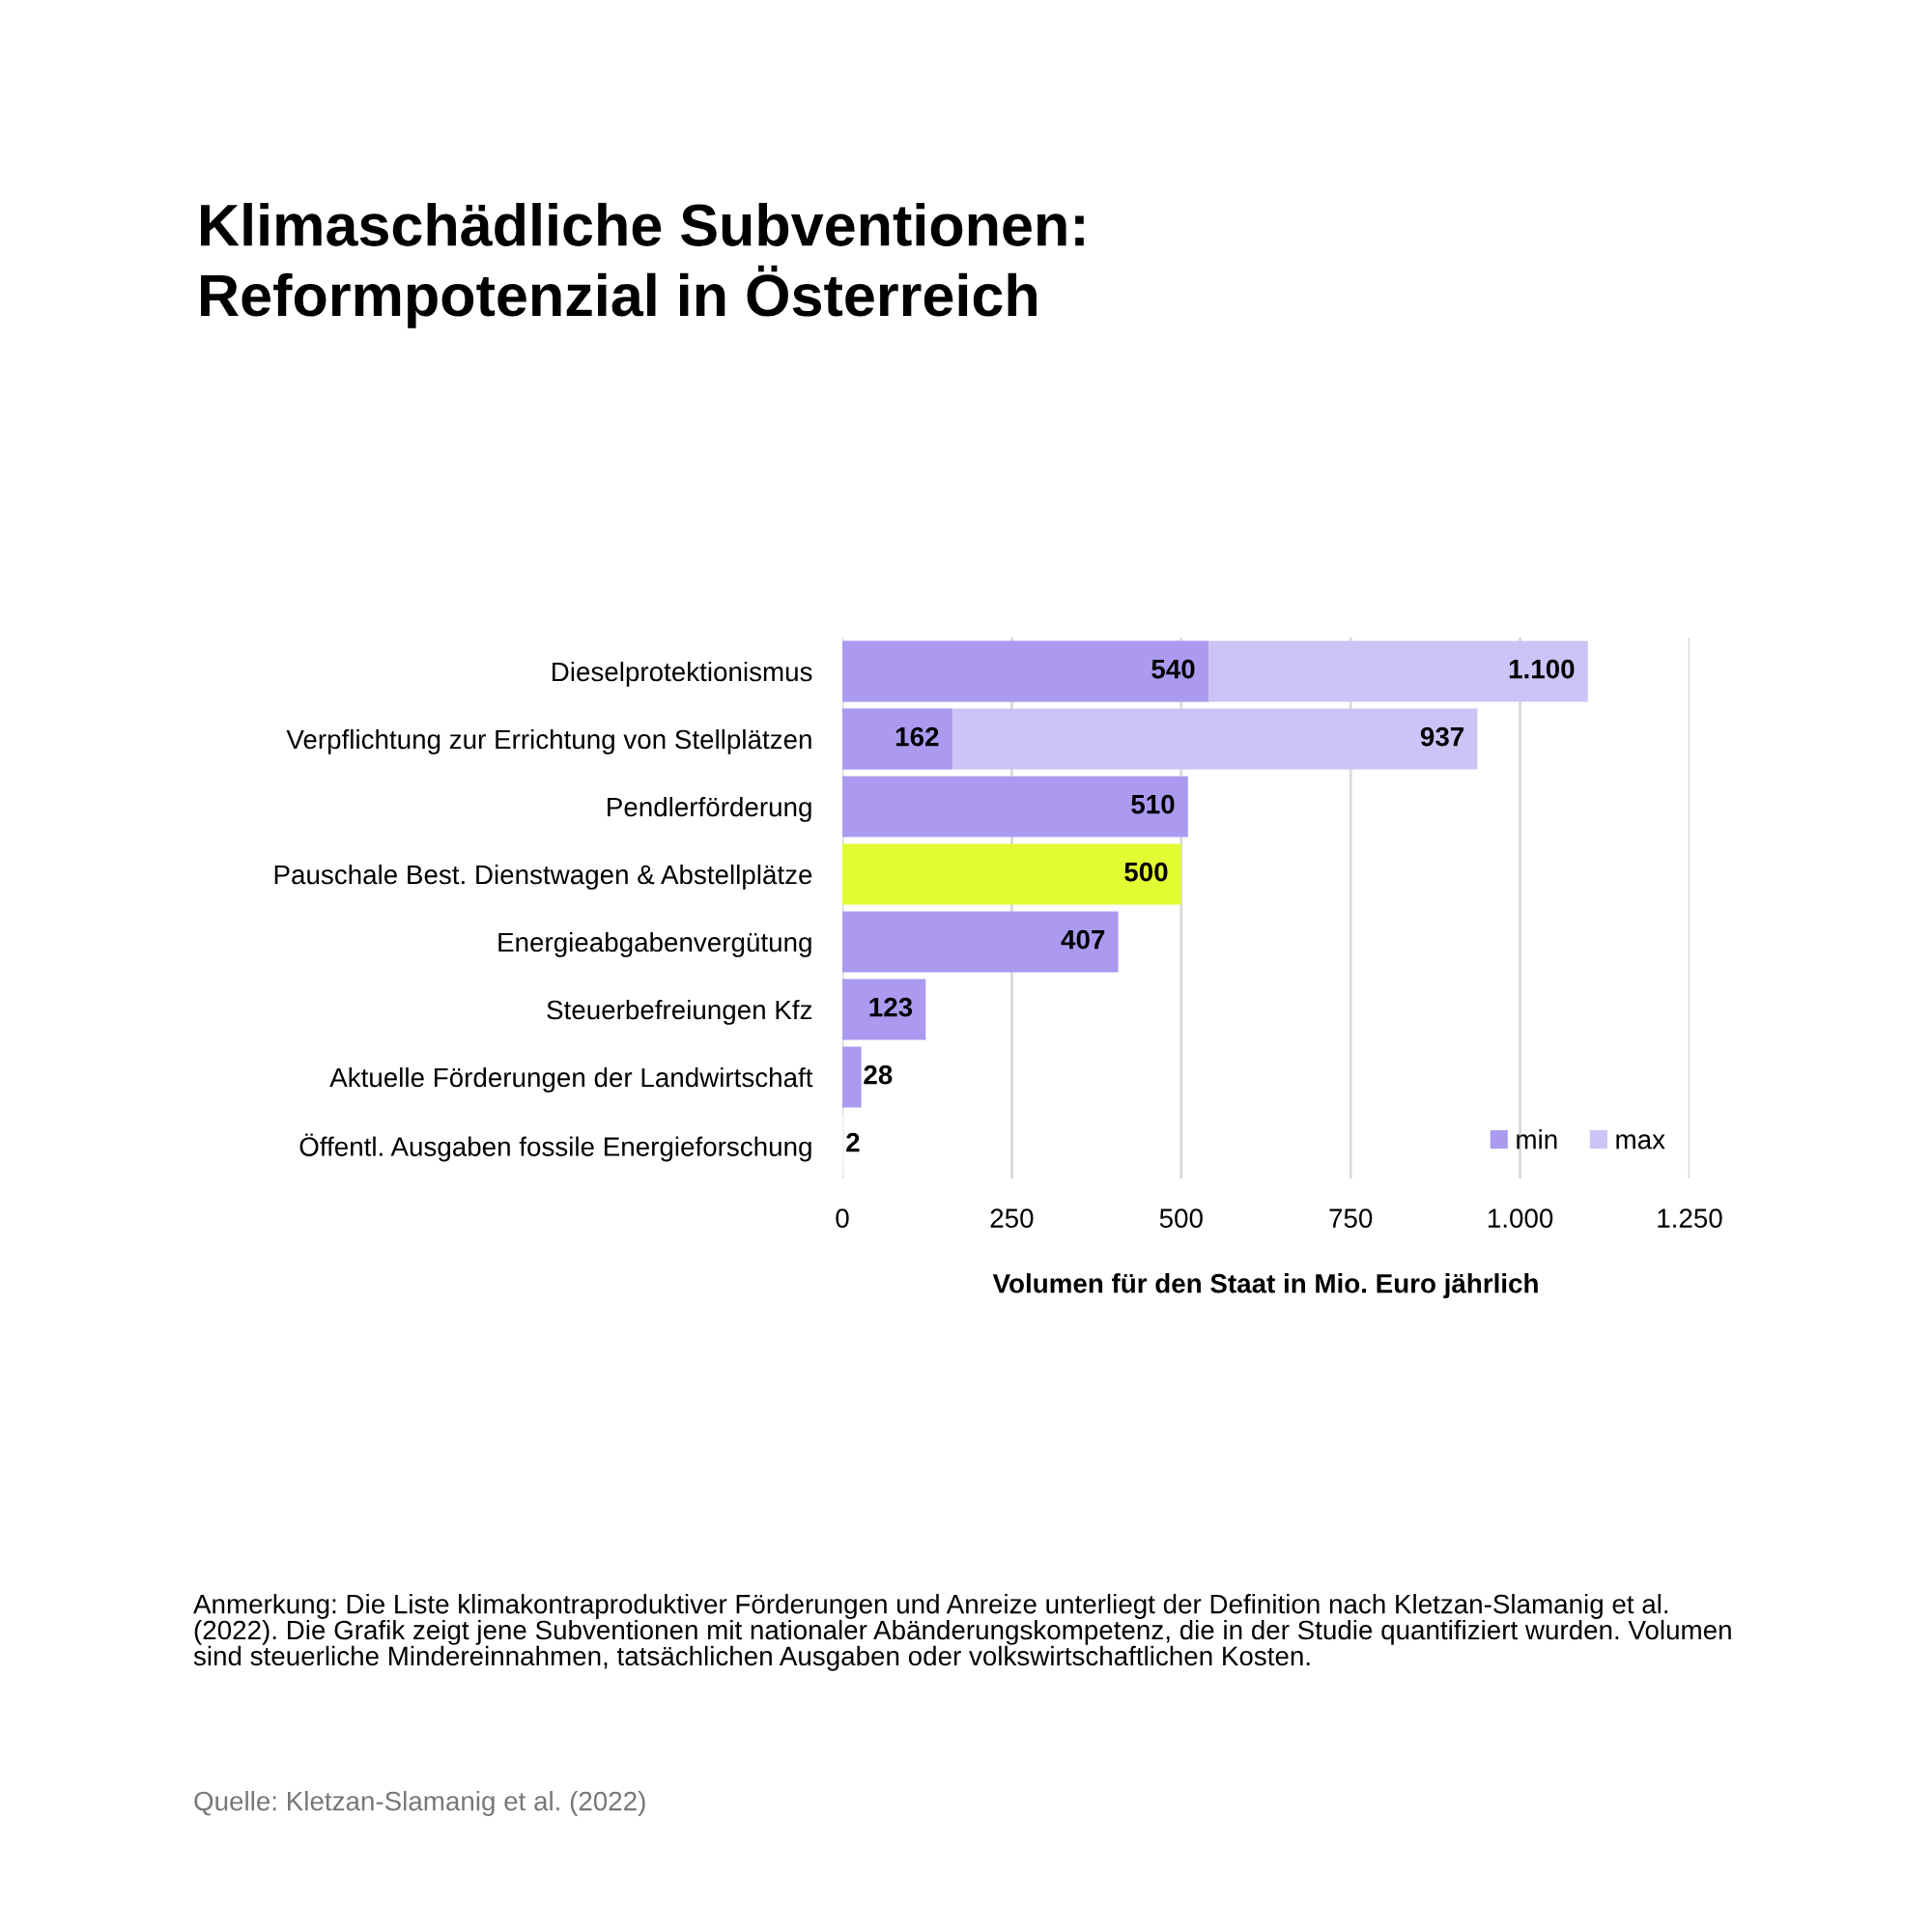 The width and height of the screenshot is (1932, 1932). I want to click on y-tick-label: Steuerbefreiungen Kfz, so click(679, 1012).